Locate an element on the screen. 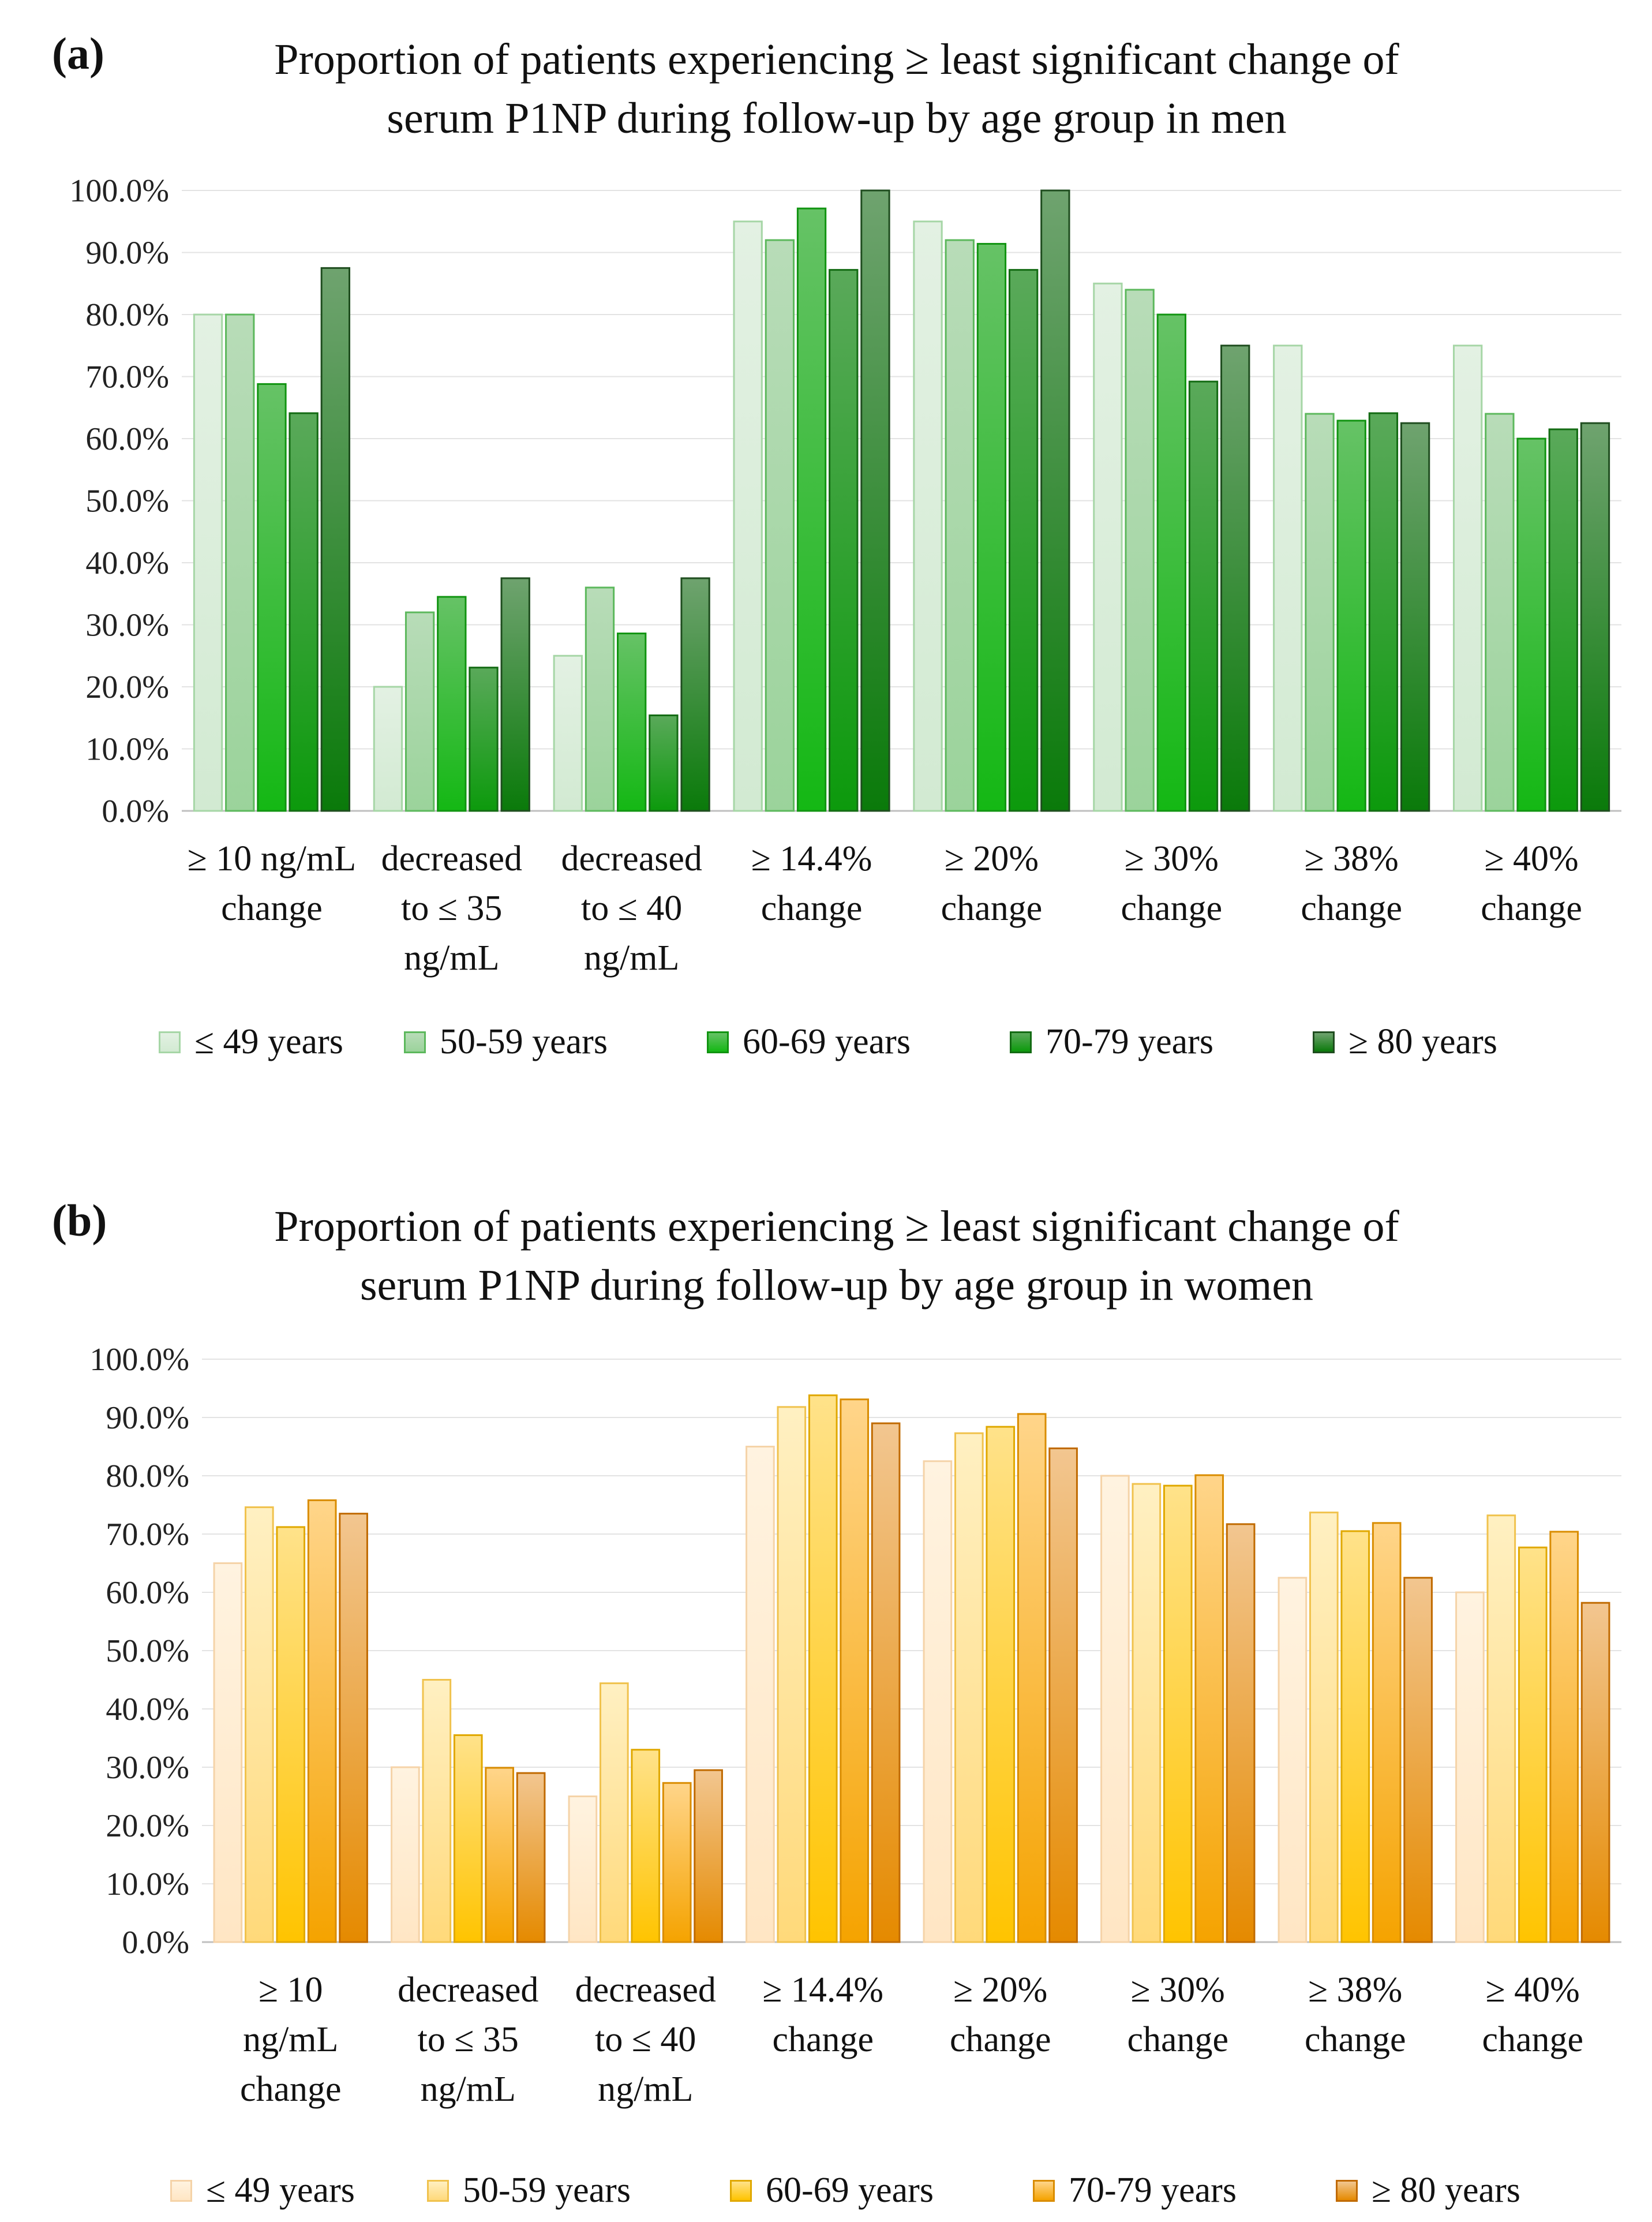 The width and height of the screenshot is (1652, 2222). legend-item: ≥ 80 years is located at coordinates (1428, 2190).